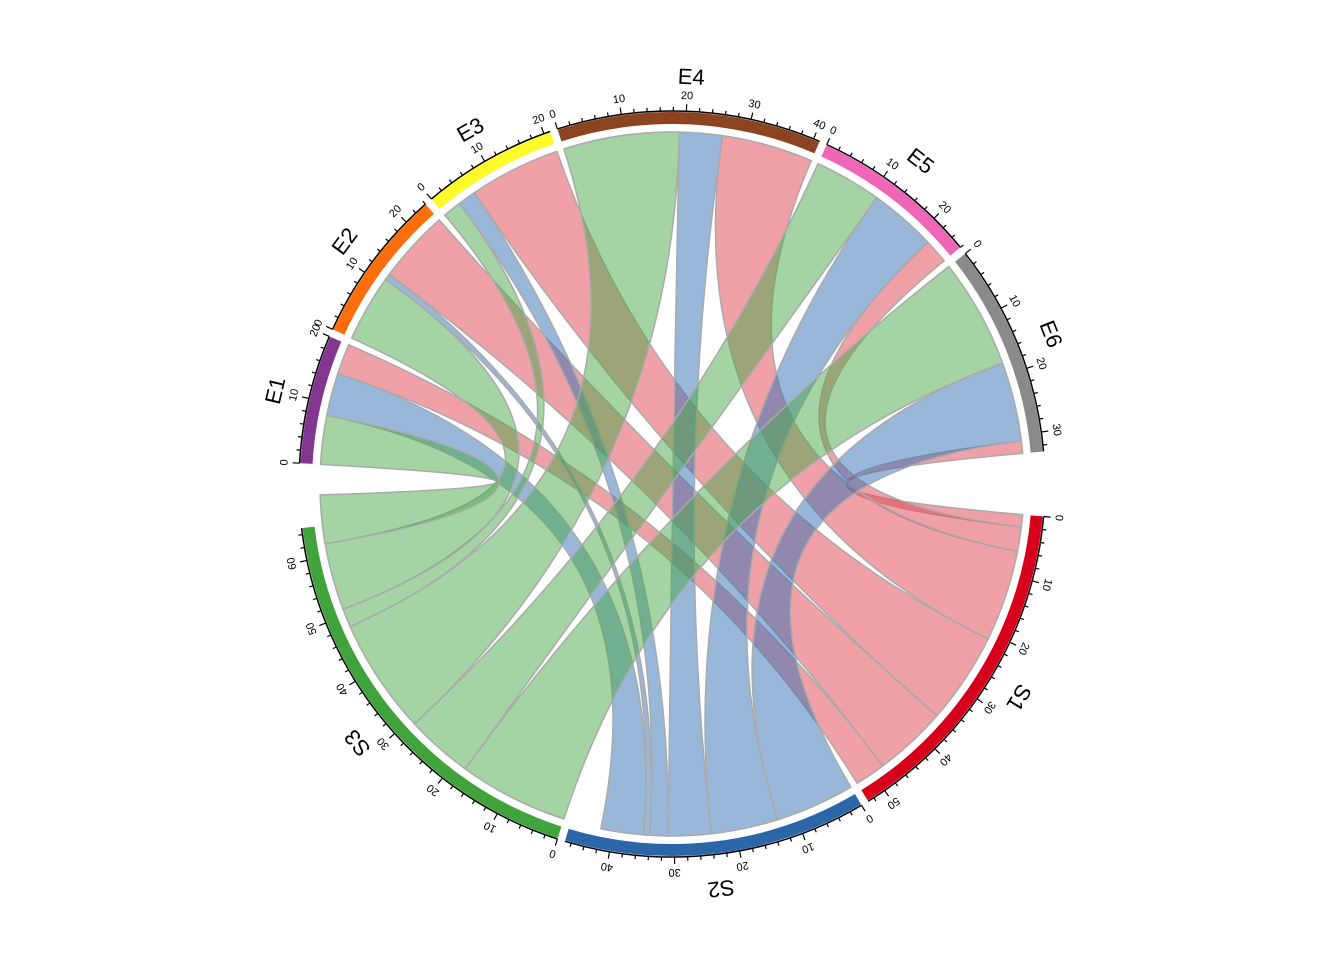 The height and width of the screenshot is (960, 1344). I want to click on axis-line-e6, so click(1004, 352).